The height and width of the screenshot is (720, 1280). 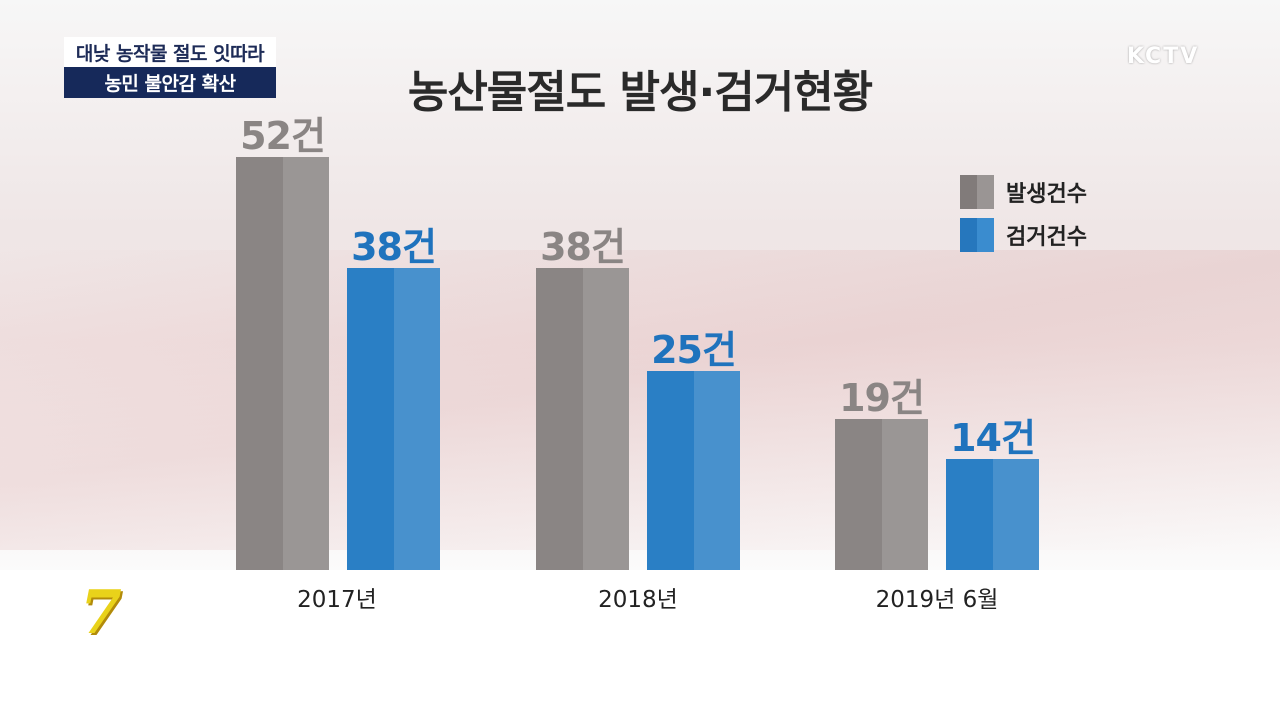 I want to click on legend-item-arrest: 검거건수, so click(x=1023, y=235).